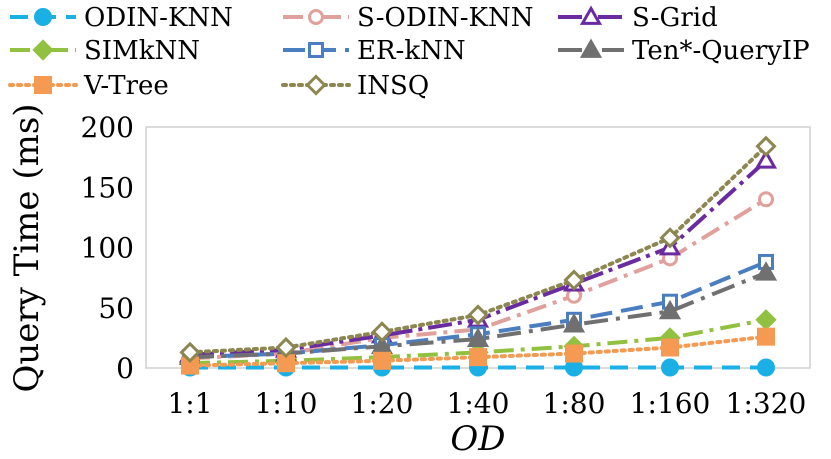 The width and height of the screenshot is (831, 459). I want to click on y-axis-title: Query Time (ms), so click(27, 247).